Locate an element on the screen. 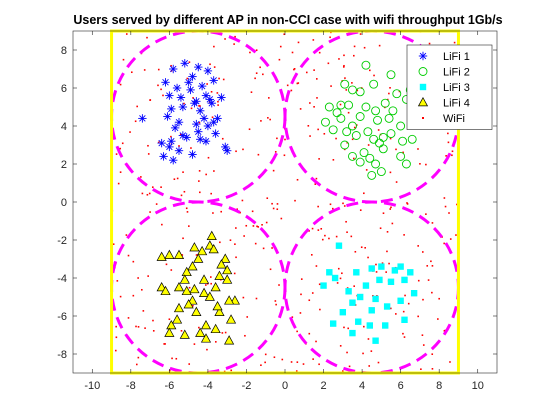  x-tick-label: 8 is located at coordinates (439, 386).